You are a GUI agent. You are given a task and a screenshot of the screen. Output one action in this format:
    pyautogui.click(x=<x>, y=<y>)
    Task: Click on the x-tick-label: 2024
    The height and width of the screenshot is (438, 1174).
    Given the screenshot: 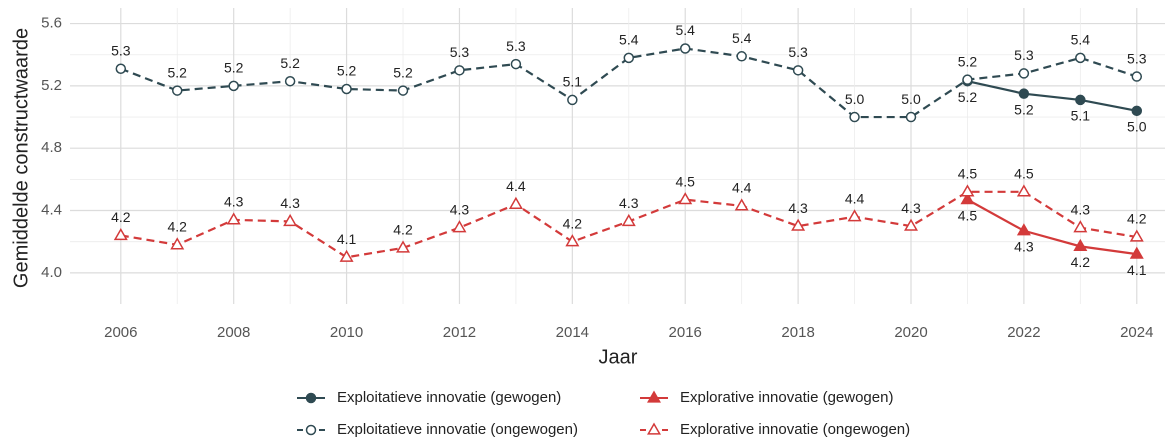 What is the action you would take?
    pyautogui.click(x=1136, y=332)
    